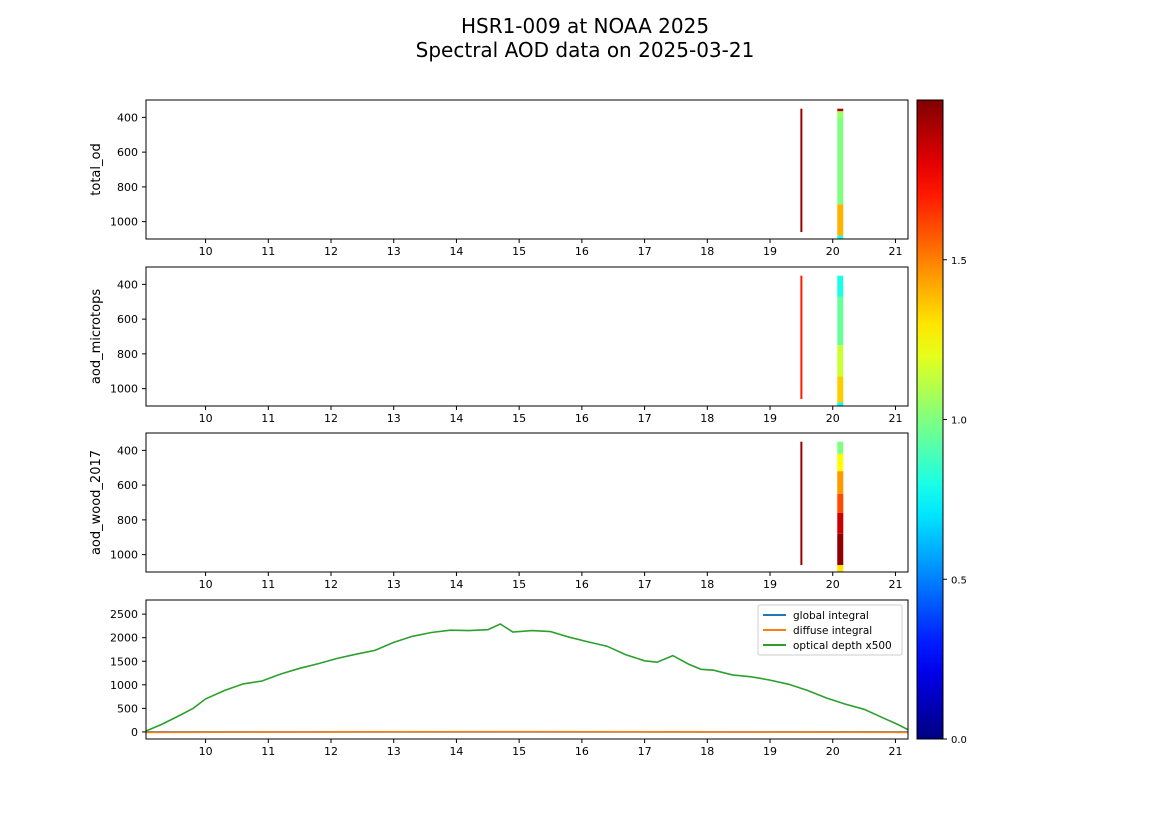 Image resolution: width=1170 pixels, height=830 pixels. What do you see at coordinates (930, 419) in the screenshot?
I see `colorbar-gradient` at bounding box center [930, 419].